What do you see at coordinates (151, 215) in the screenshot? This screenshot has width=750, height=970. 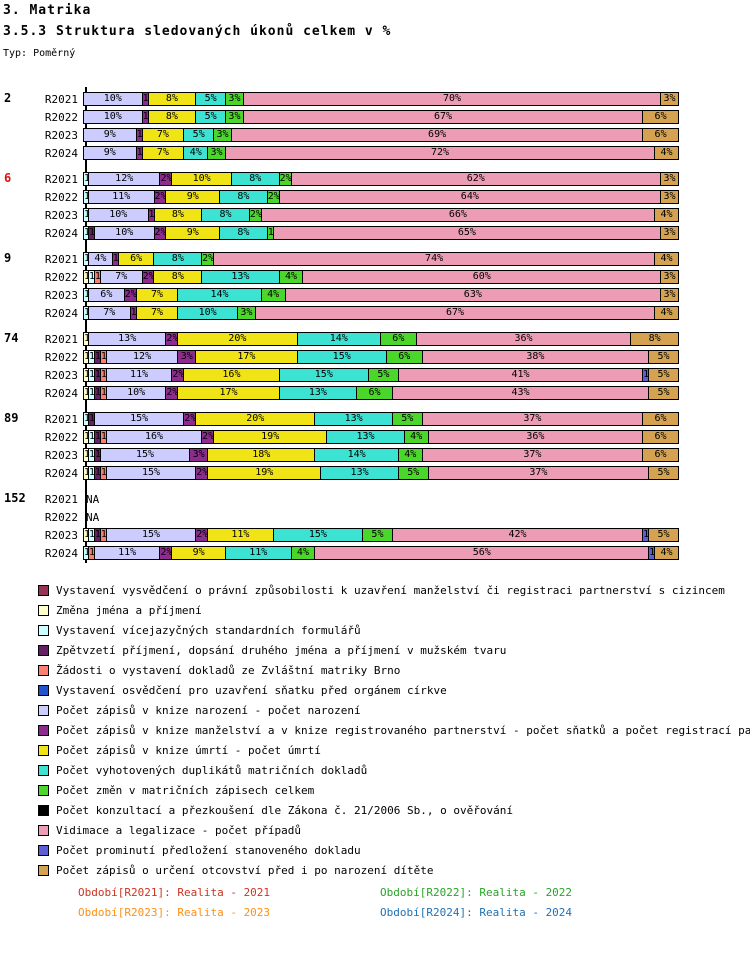 I see `bar-segment-snatky: 1` at bounding box center [151, 215].